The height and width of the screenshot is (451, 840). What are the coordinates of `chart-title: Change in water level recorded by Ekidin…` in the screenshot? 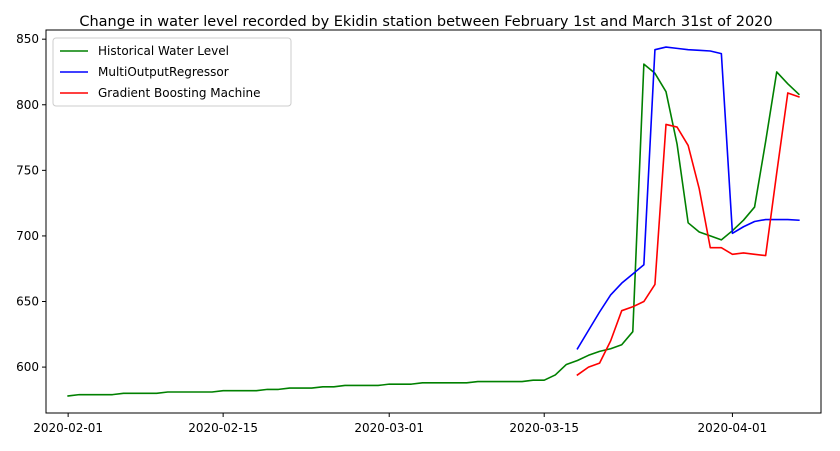 It's located at (425, 22).